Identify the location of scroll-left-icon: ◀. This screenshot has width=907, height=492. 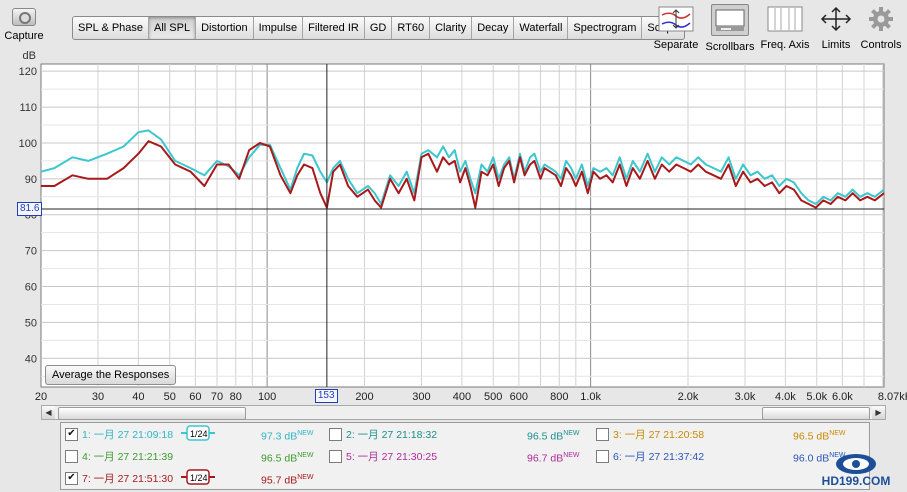
(48, 412).